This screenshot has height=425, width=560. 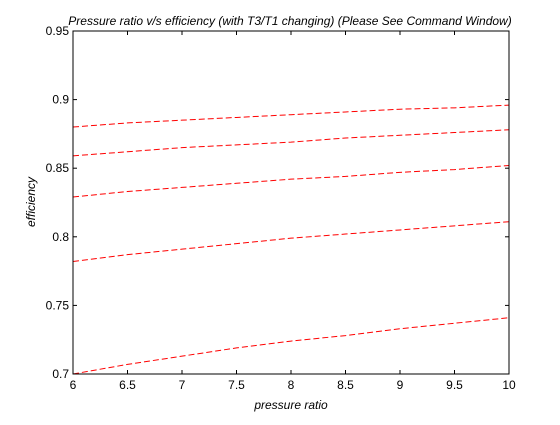 What do you see at coordinates (509, 385) in the screenshot?
I see `x-tick-label: 10` at bounding box center [509, 385].